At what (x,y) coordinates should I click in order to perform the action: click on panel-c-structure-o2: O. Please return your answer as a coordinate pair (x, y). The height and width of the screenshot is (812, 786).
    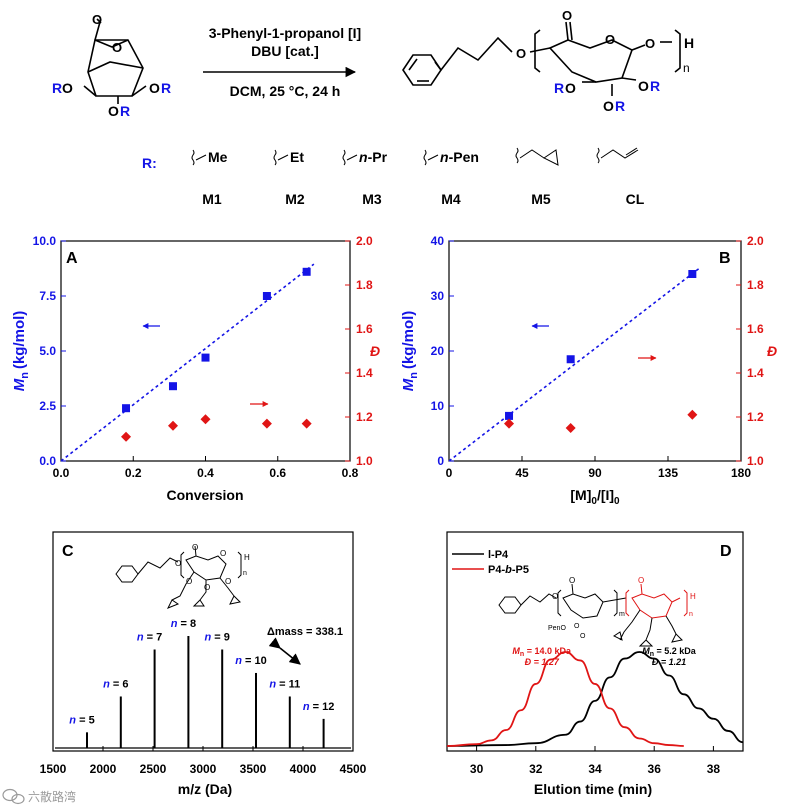
    Looking at the image, I should click on (195, 547).